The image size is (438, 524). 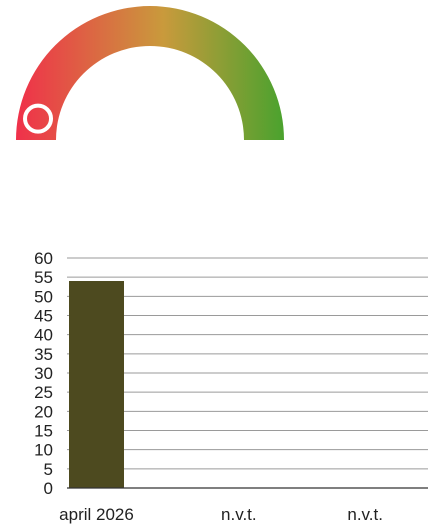 I want to click on y-tick-label: 60, so click(x=43, y=258).